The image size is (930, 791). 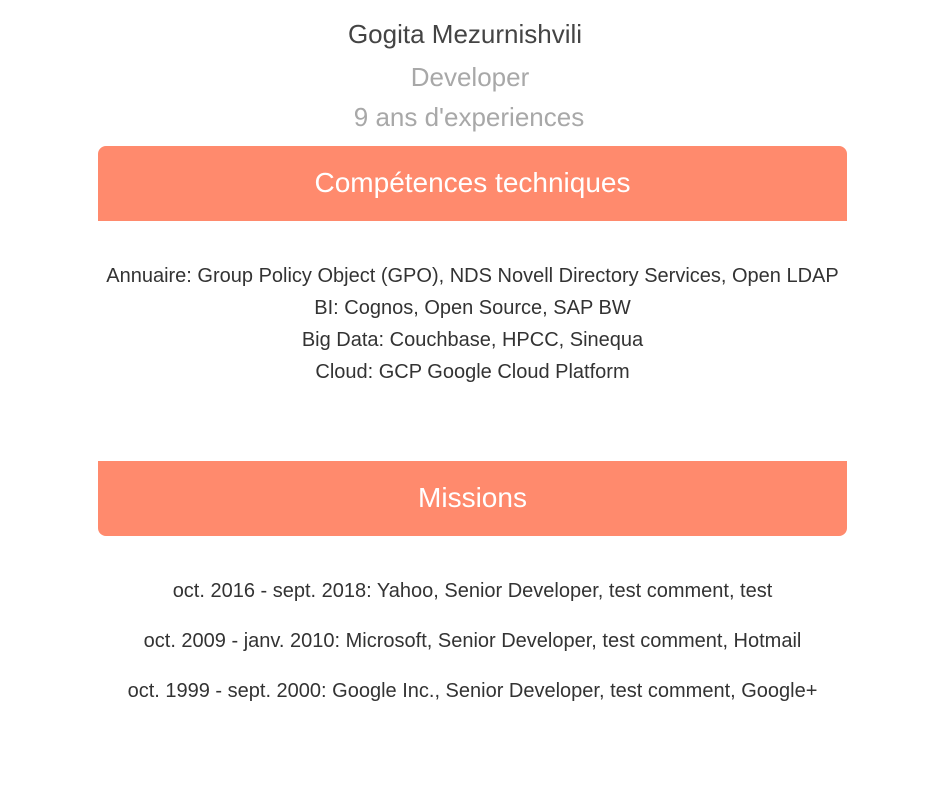 I want to click on skill-item: Cloud: GCP Google Cloud Platform, so click(x=472, y=372).